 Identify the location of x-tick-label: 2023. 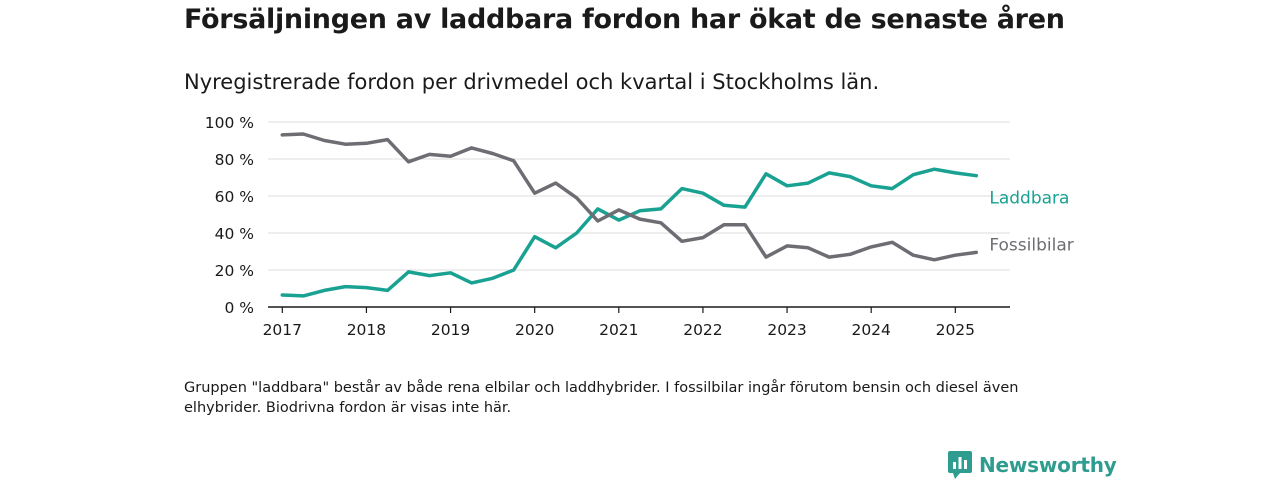
(786, 330).